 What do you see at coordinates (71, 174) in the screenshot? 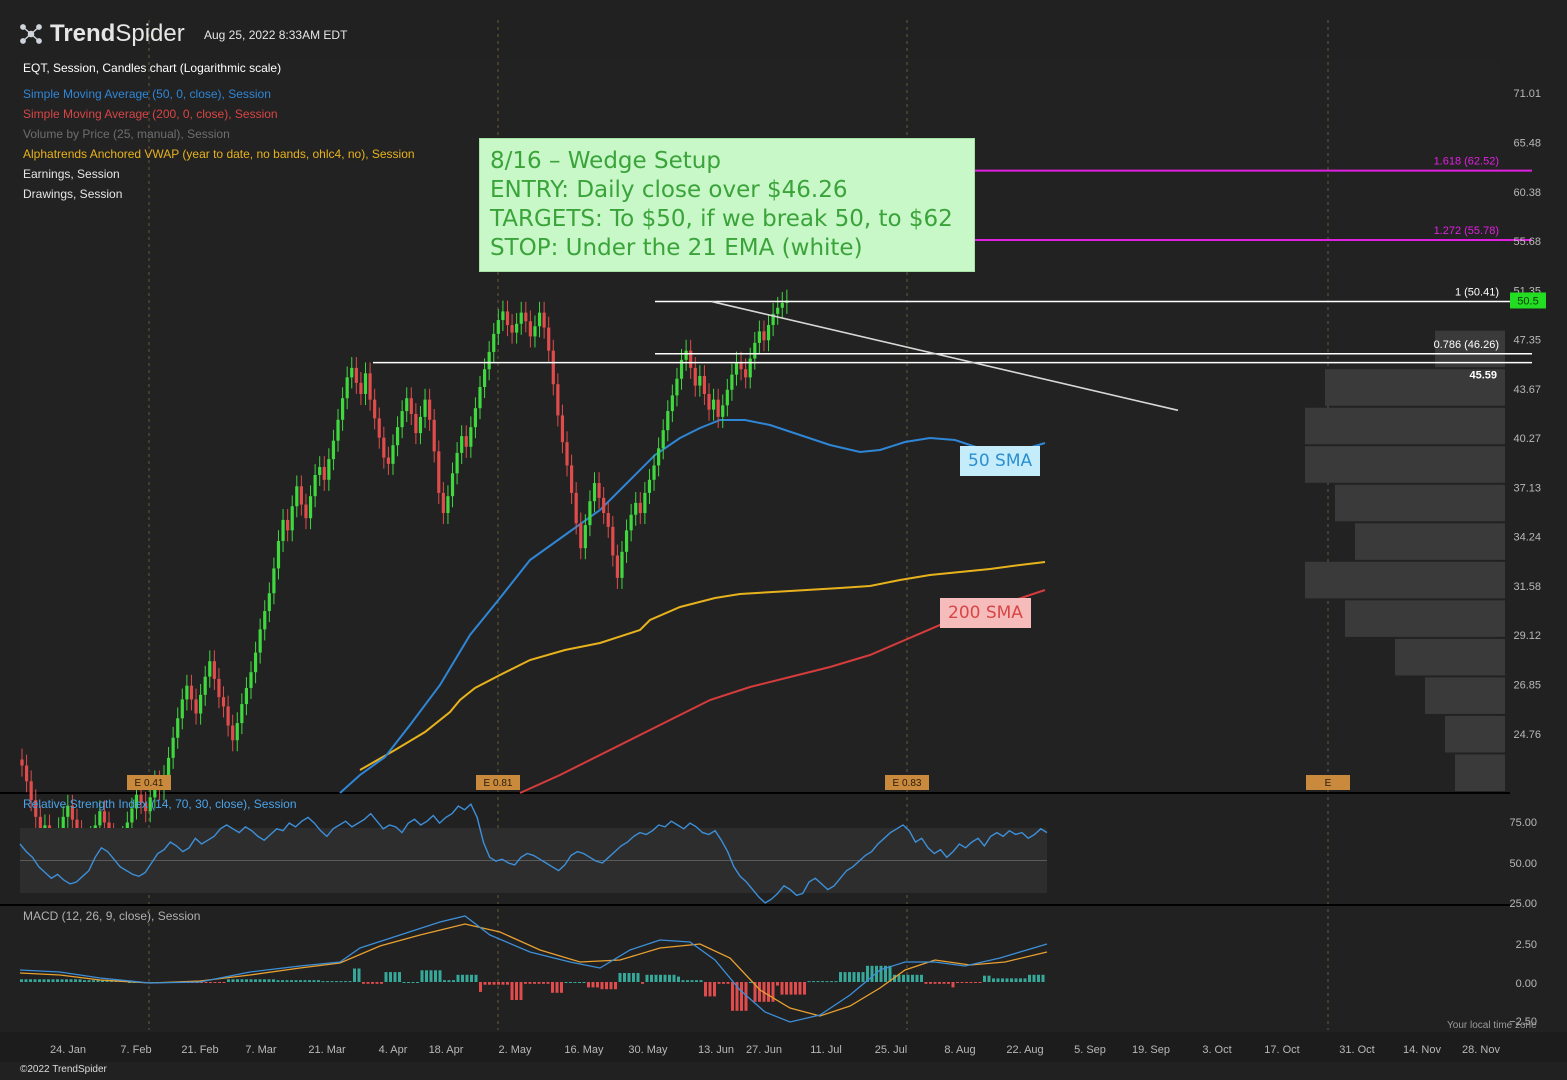
I see `legend-earnings: Earnings, Session` at bounding box center [71, 174].